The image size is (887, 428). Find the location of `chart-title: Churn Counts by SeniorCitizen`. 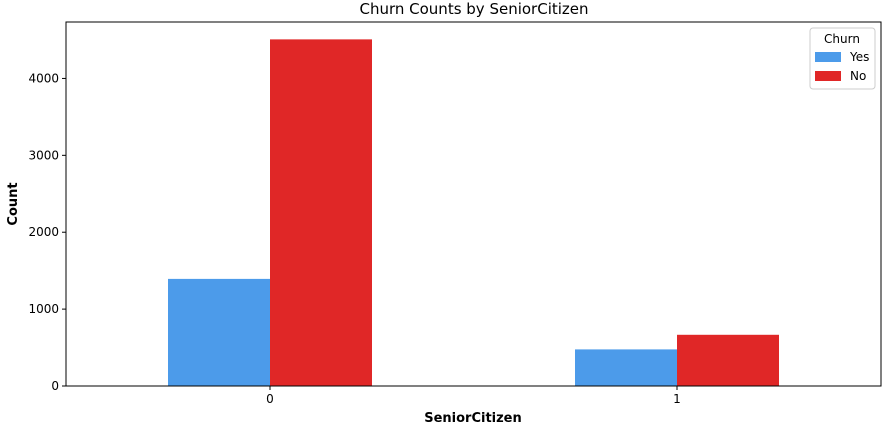

chart-title: Churn Counts by SeniorCitizen is located at coordinates (473, 9).